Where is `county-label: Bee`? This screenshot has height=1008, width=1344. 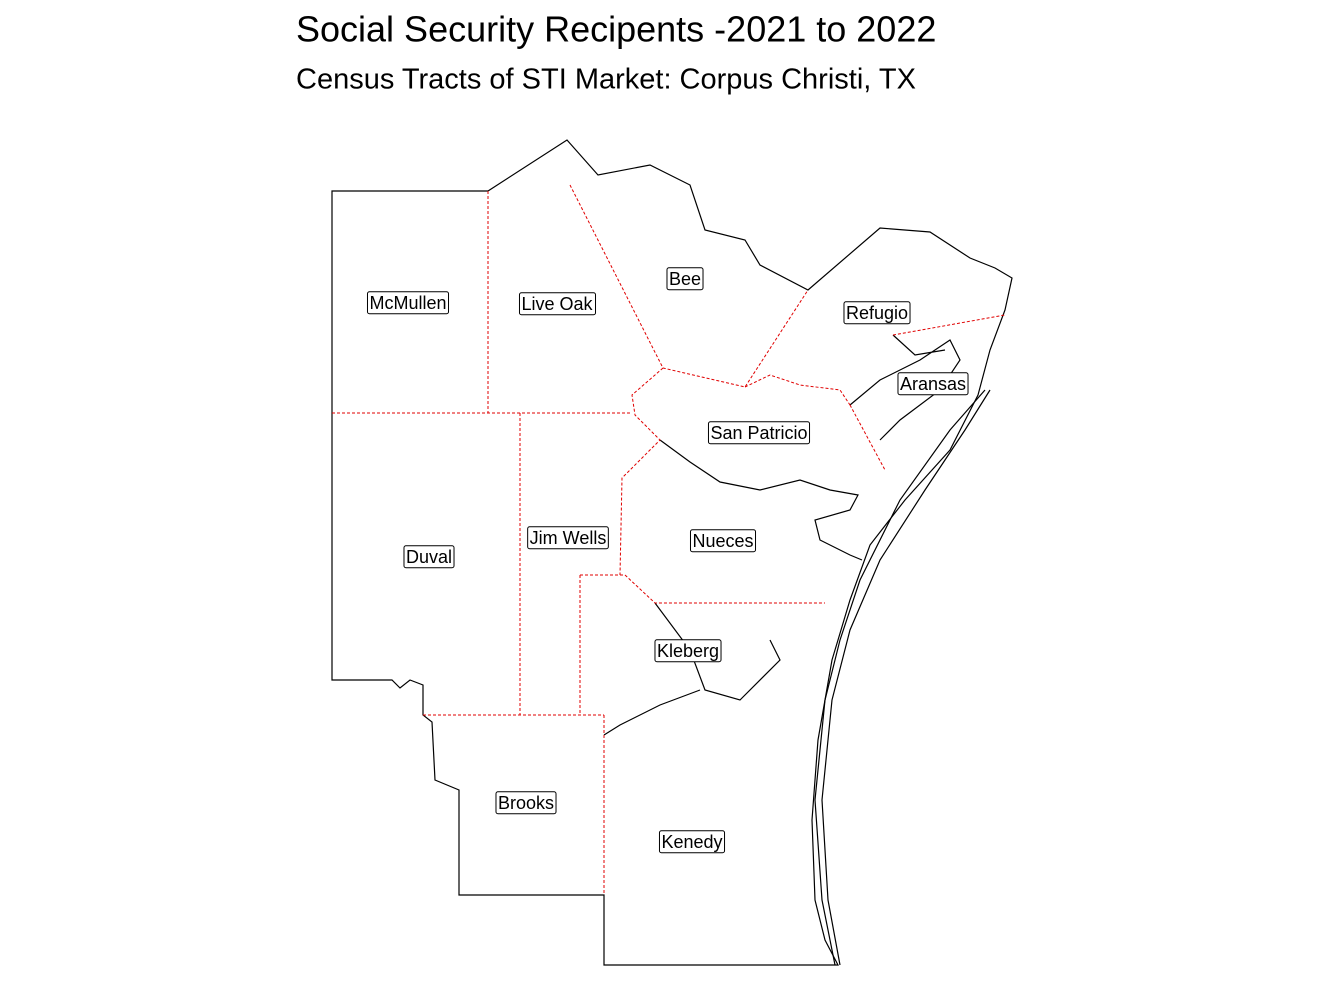
county-label: Bee is located at coordinates (685, 279).